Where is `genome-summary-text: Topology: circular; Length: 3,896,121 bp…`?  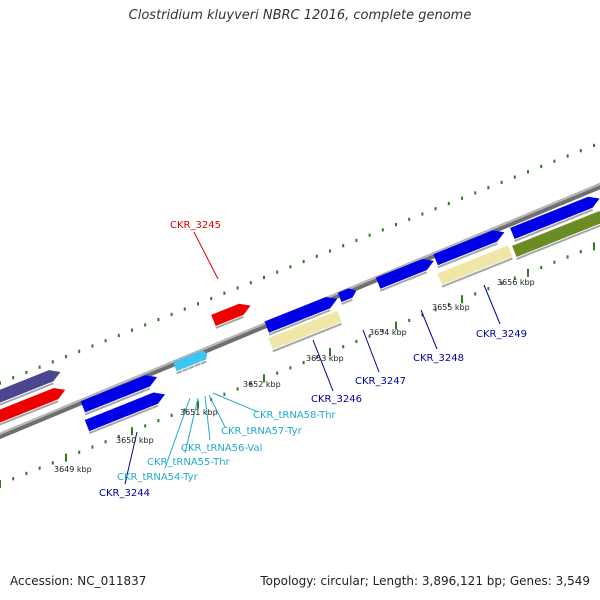
genome-summary-text: Topology: circular; Length: 3,896,121 bp… is located at coordinates (425, 581).